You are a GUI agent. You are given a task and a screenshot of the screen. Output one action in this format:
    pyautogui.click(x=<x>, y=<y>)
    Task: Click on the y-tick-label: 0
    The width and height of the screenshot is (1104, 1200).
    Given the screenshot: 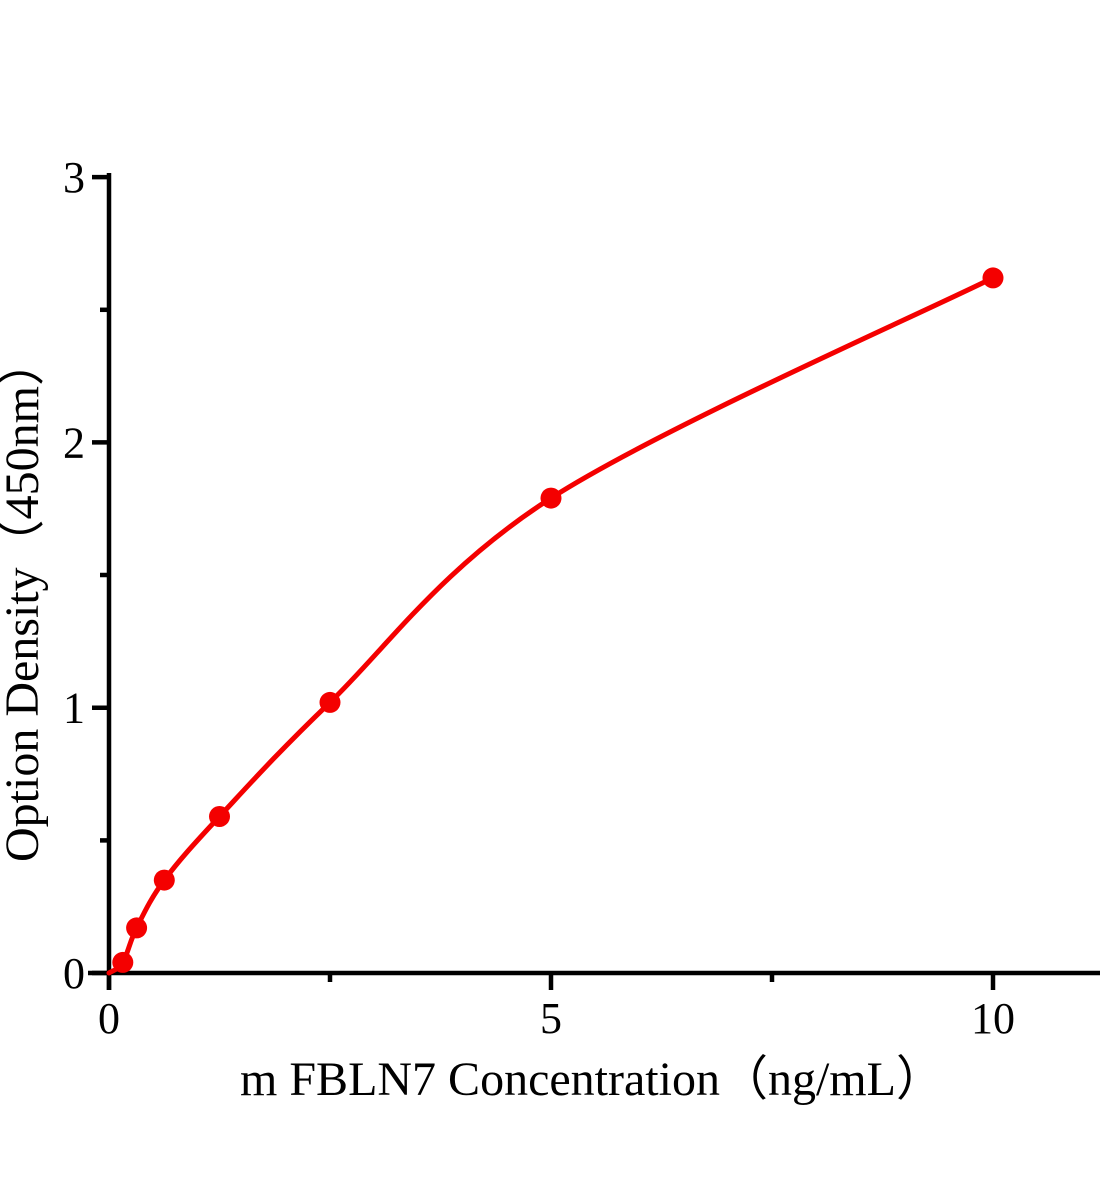 What is the action you would take?
    pyautogui.click(x=74, y=973)
    